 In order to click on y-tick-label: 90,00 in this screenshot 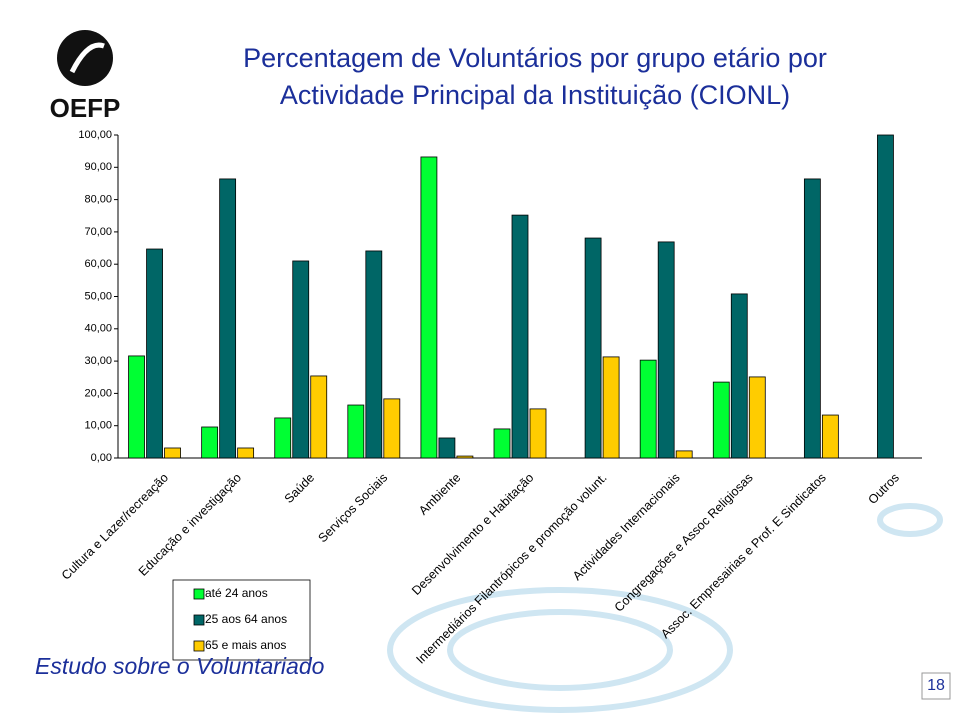, I will do `click(98, 167)`.